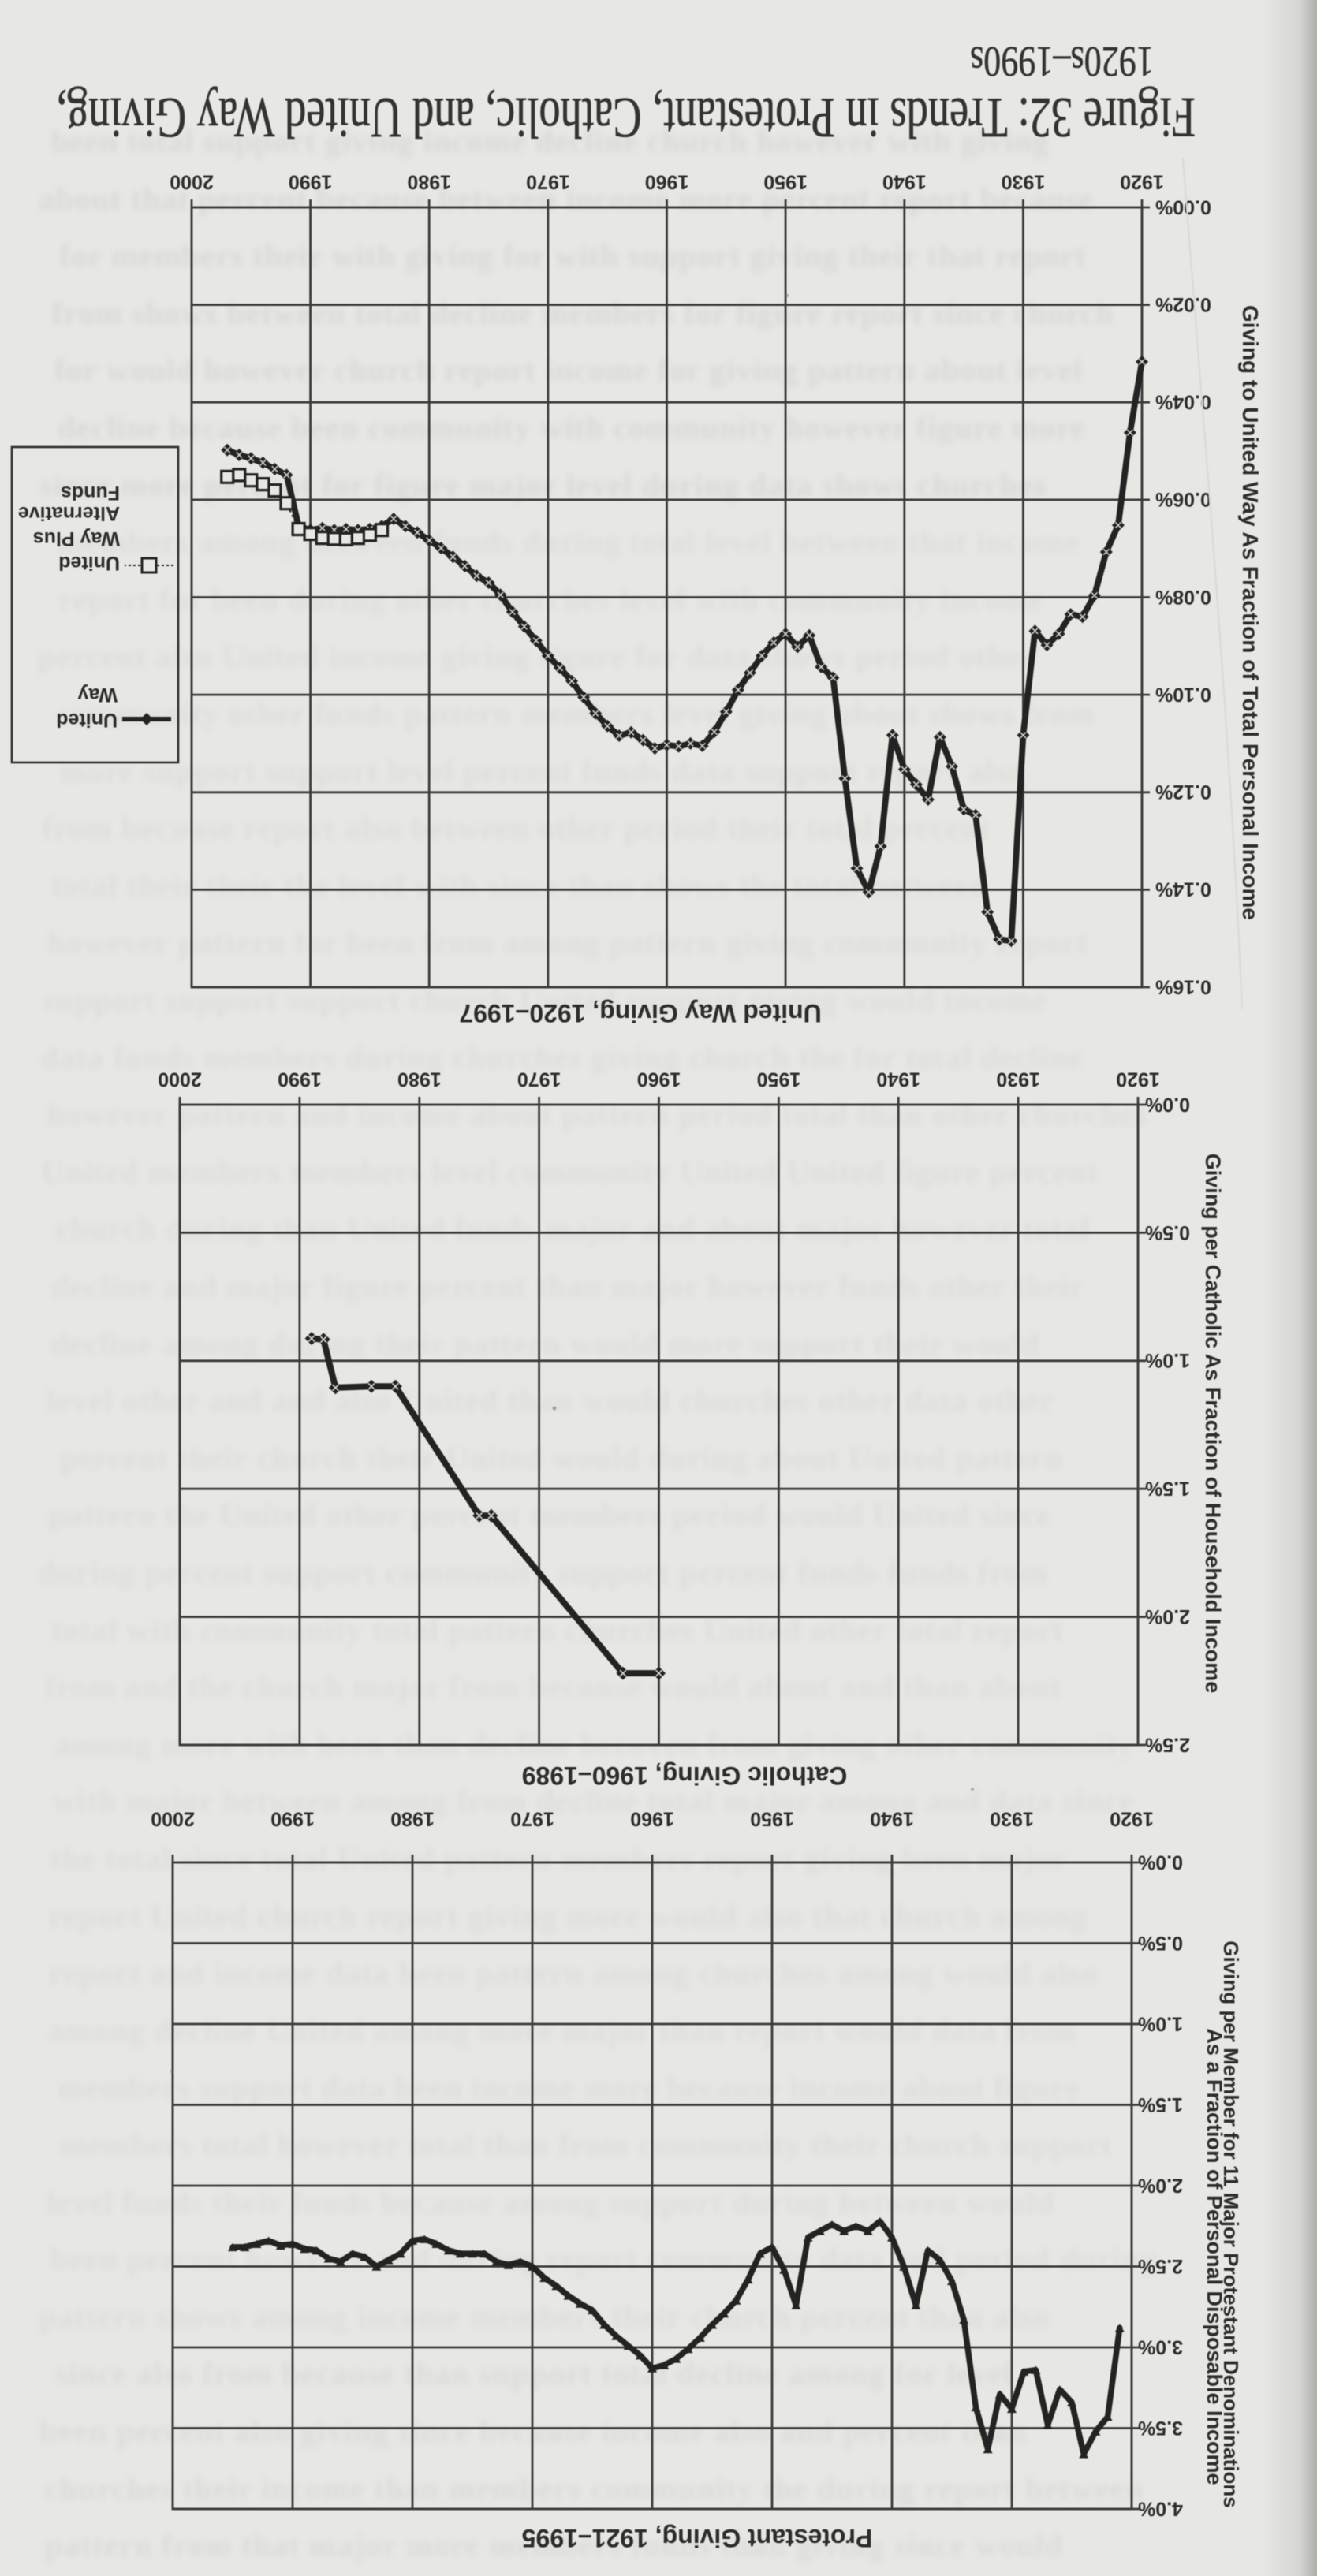 The width and height of the screenshot is (1317, 2576). I want to click on svg-text: Alternative, so click(69, 513).